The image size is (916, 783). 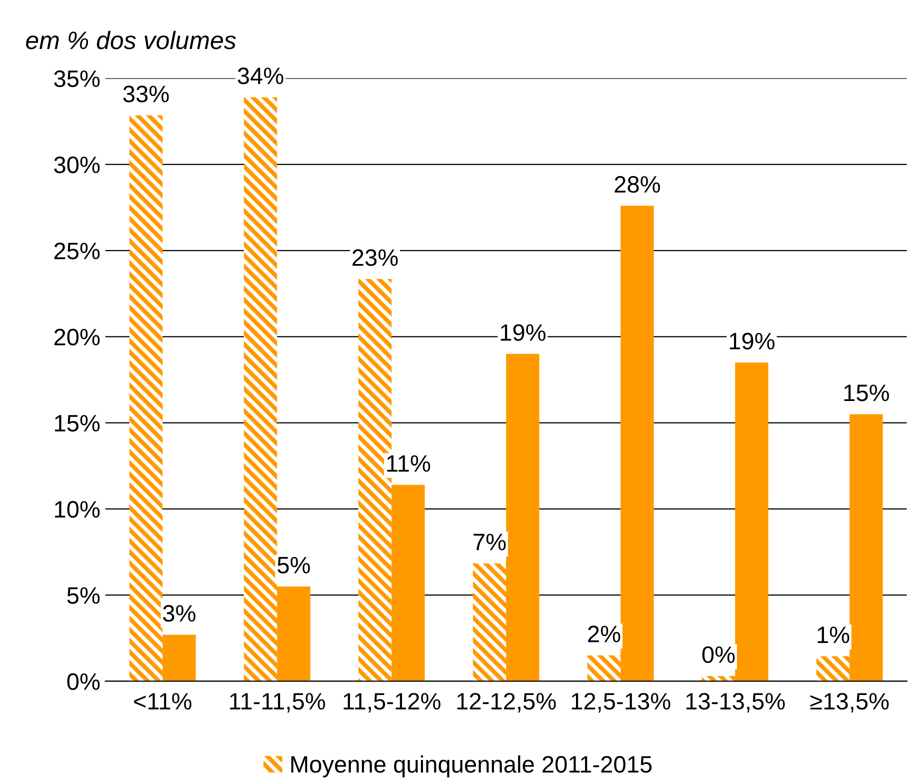 I want to click on data-label: 2%, so click(x=604, y=634).